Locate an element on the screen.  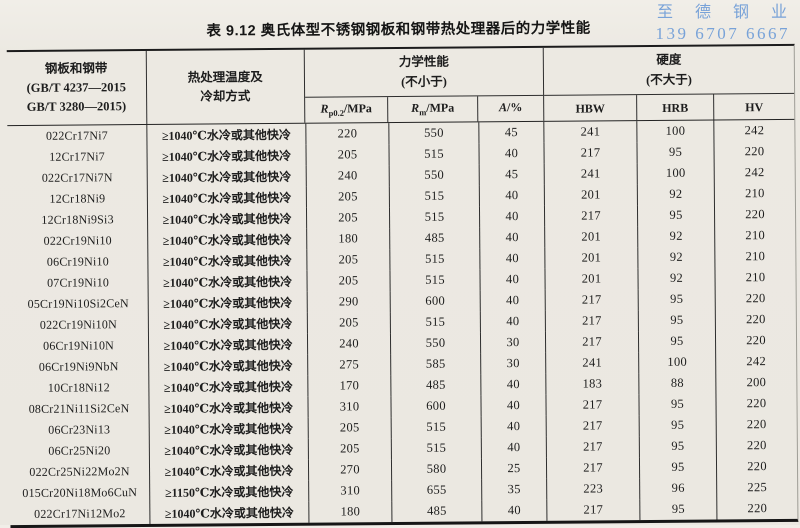
grade-cell: 12Cr17Ni7 is located at coordinates (77, 157).